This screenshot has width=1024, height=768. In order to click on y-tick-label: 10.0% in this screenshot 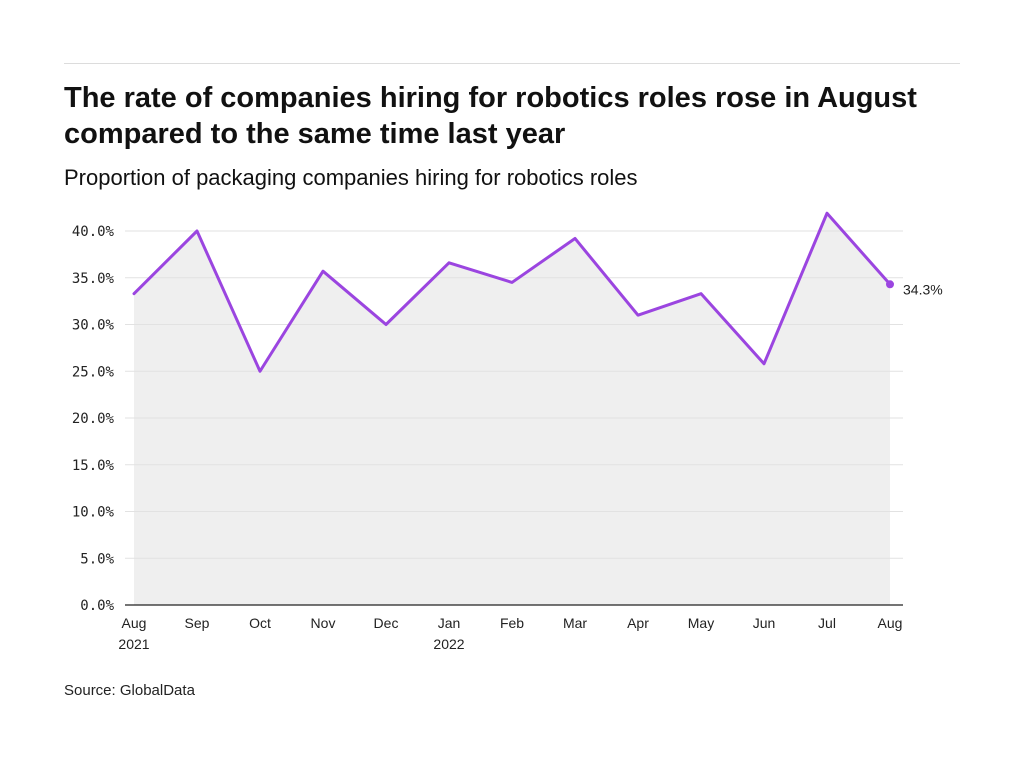, I will do `click(93, 513)`.